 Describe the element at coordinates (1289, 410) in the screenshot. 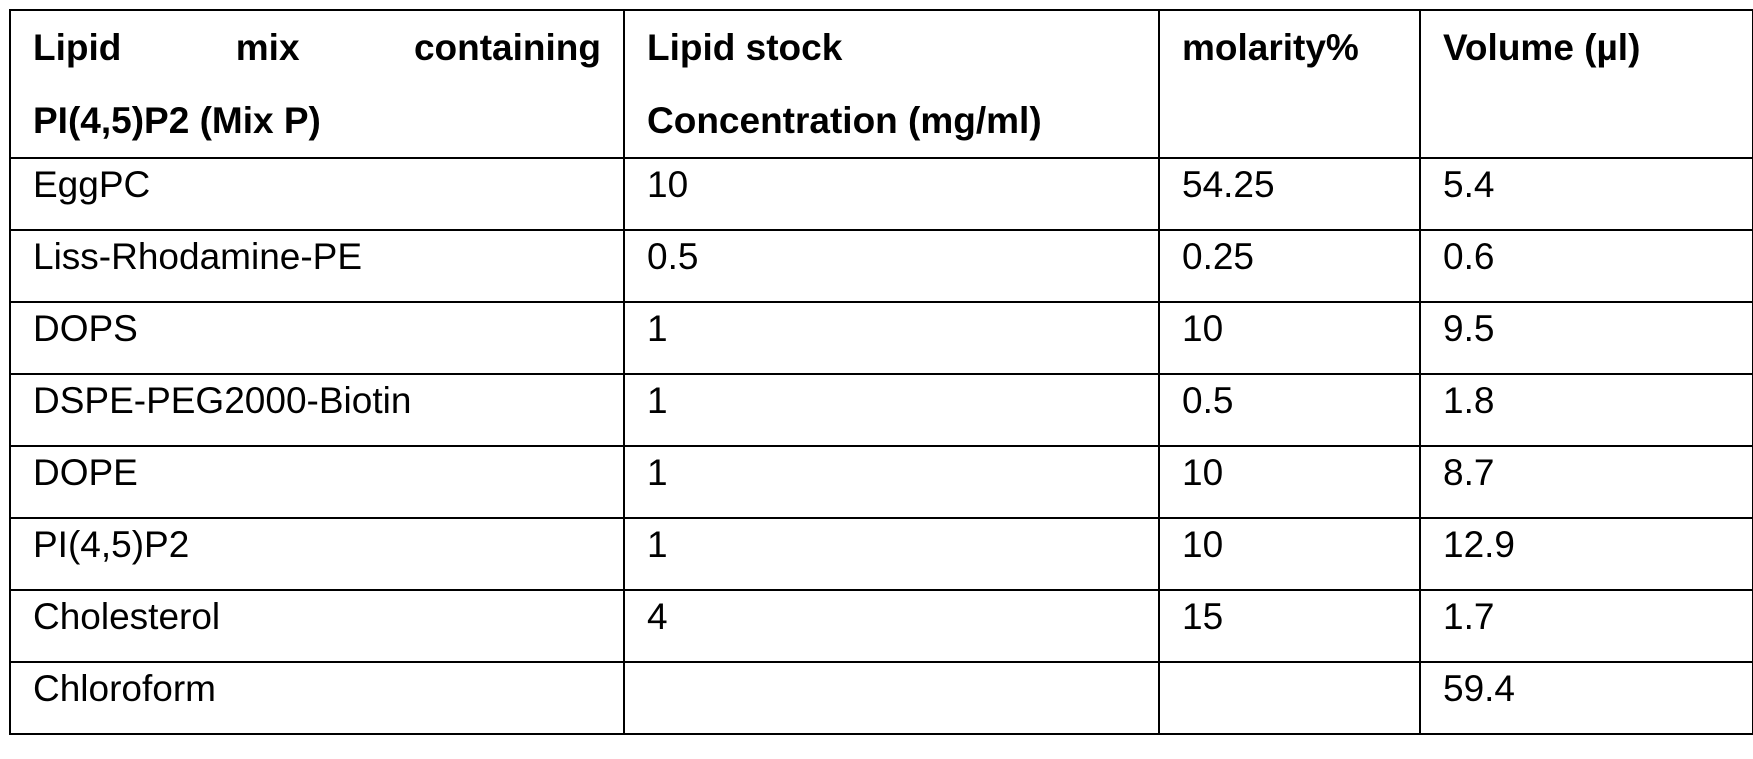

I see `cell-molarity: 0.5` at that location.